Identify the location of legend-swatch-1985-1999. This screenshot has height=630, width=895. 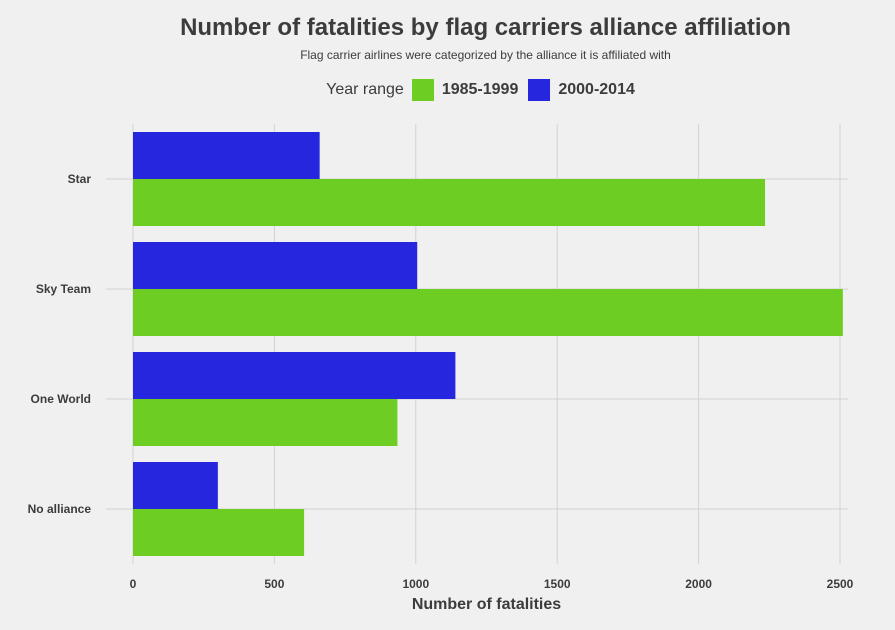
(422, 90).